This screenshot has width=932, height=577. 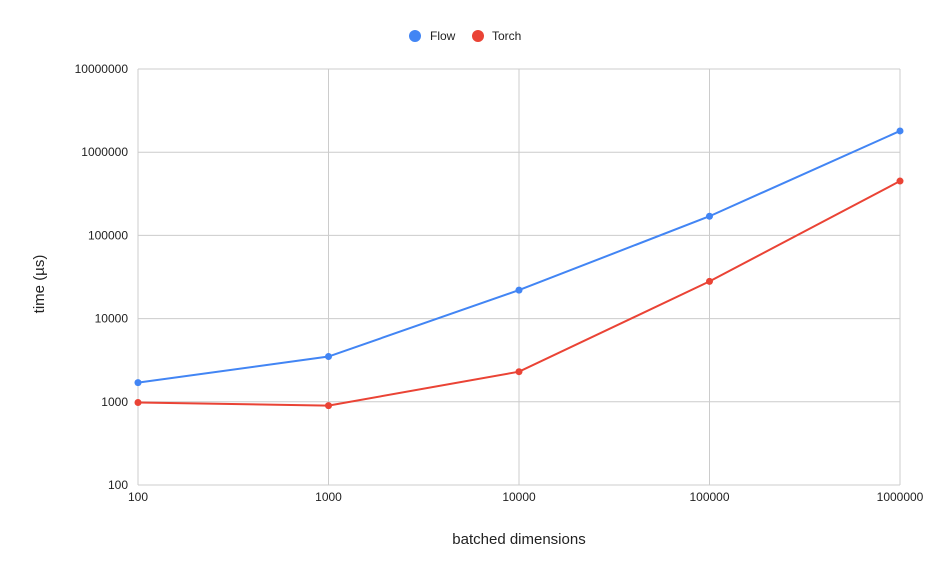 I want to click on y-axis-ticks: 100 1000 10000 100000 1000000 10000000, so click(x=102, y=277).